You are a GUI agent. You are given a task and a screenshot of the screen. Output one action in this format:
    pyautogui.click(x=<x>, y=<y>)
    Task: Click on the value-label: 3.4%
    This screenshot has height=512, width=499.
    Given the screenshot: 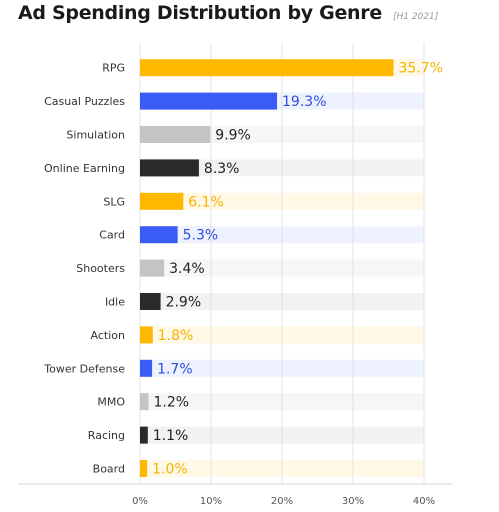 What is the action you would take?
    pyautogui.click(x=187, y=269)
    